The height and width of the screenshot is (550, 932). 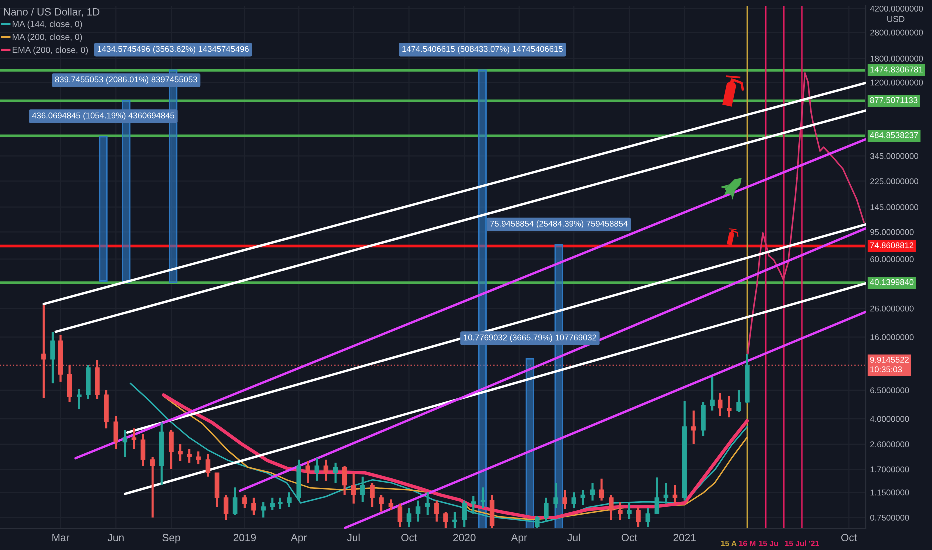 What do you see at coordinates (896, 19) in the screenshot?
I see `y-axis-title: USD` at bounding box center [896, 19].